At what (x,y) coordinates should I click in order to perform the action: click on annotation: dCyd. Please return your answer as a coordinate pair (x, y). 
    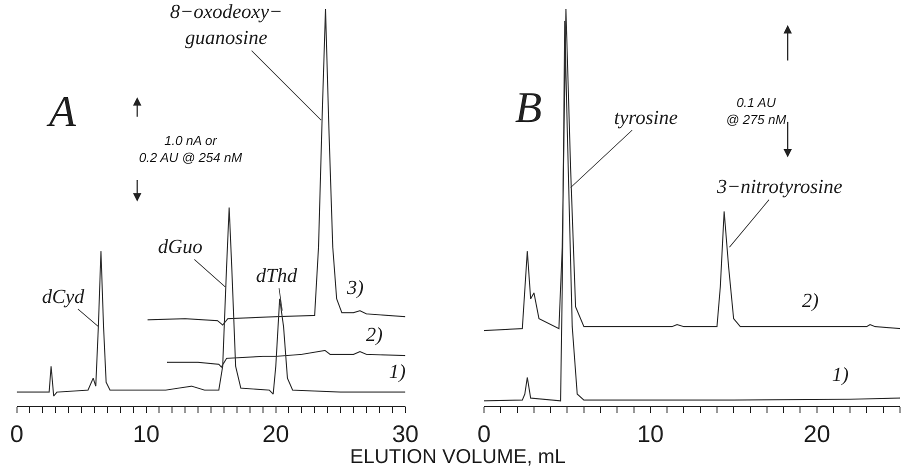
    Looking at the image, I should click on (64, 297).